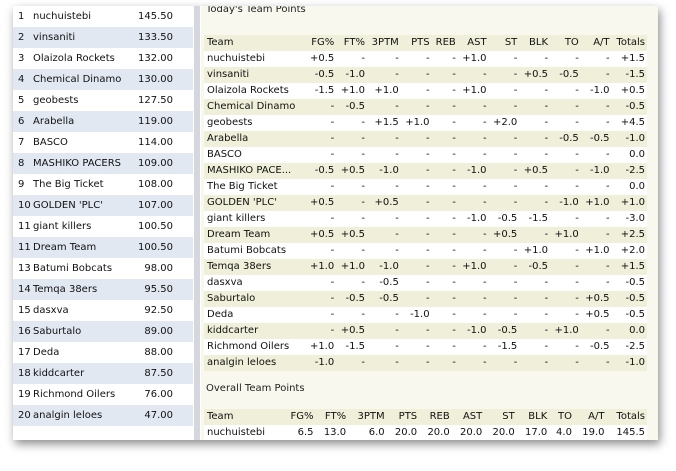  Describe the element at coordinates (425, 155) in the screenshot. I see `table-row: BASCO - - - - - - - - - - 0.0` at that location.